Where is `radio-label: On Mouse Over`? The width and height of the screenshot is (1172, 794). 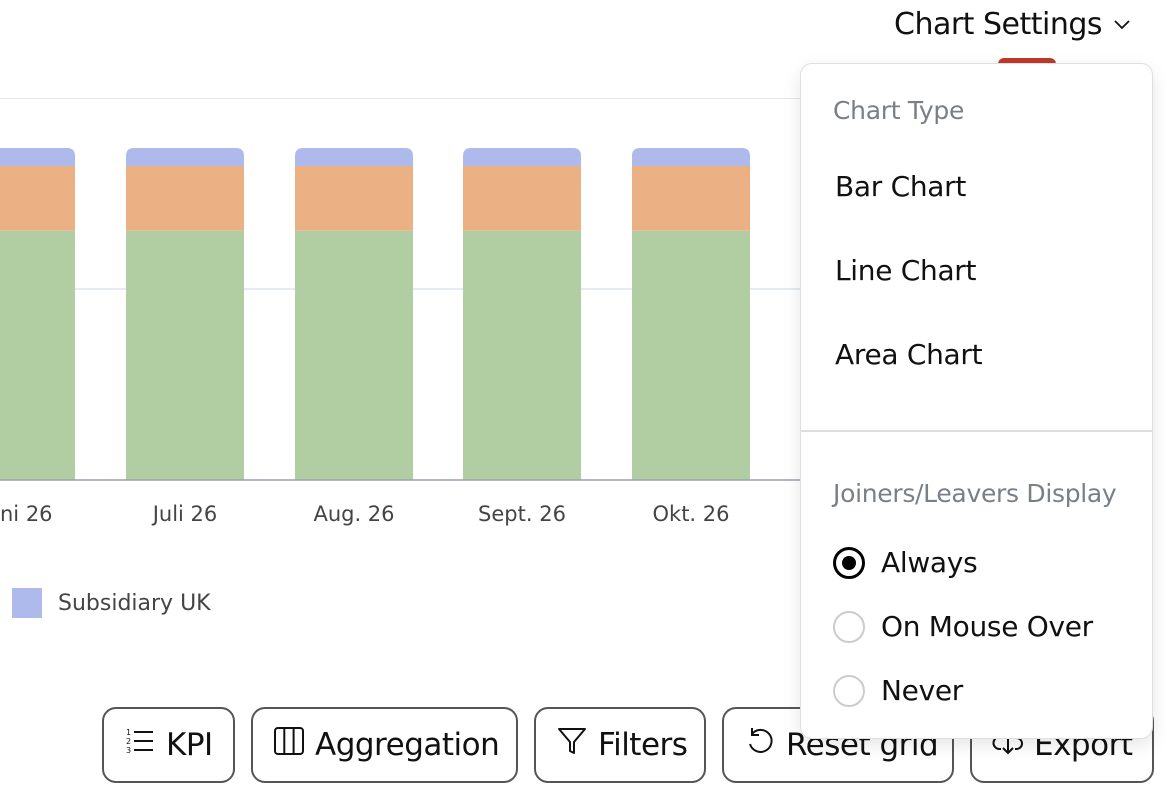
radio-label: On Mouse Over is located at coordinates (987, 626).